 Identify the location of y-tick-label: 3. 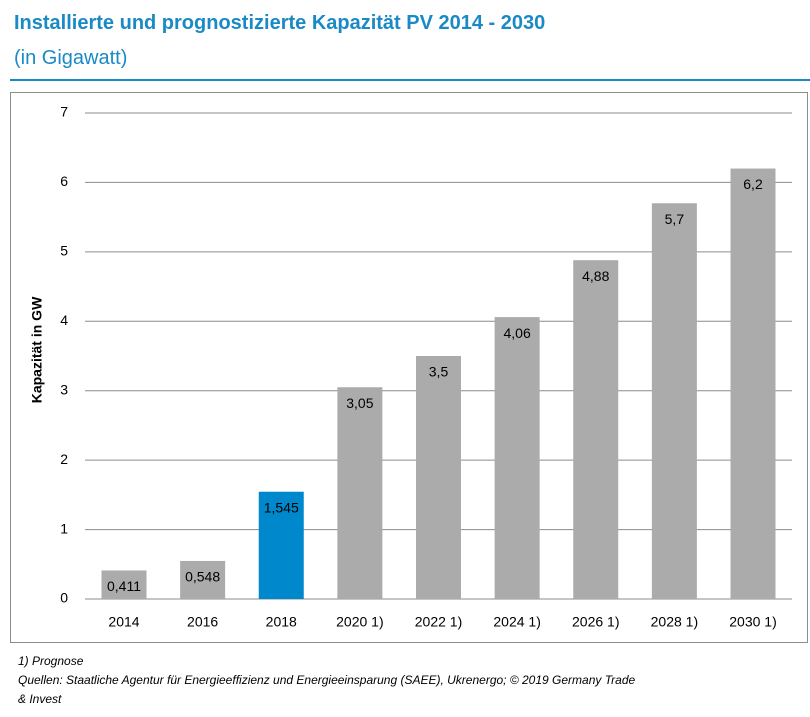
(64, 389).